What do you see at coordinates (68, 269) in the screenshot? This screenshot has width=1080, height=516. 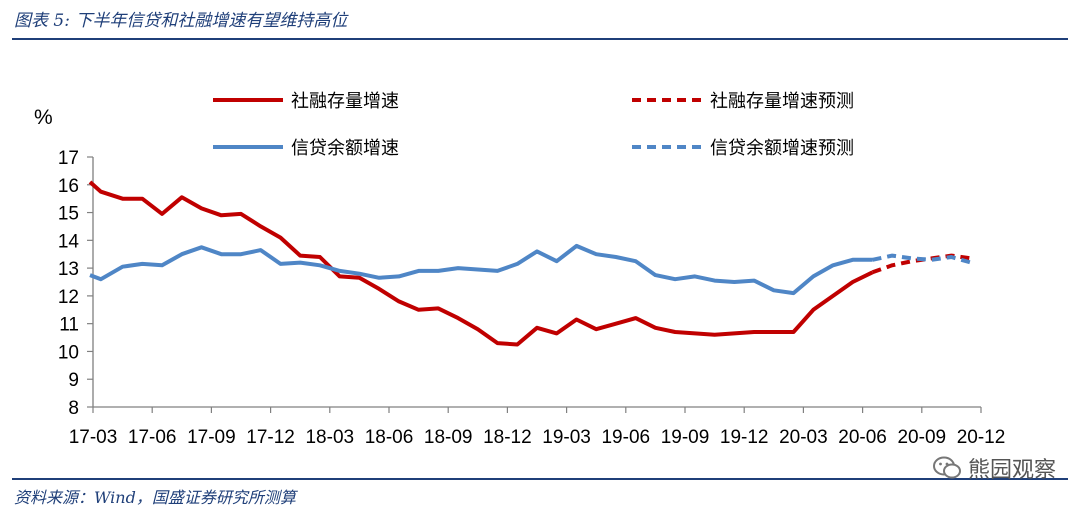 I see `y-tick-label: 13` at bounding box center [68, 269].